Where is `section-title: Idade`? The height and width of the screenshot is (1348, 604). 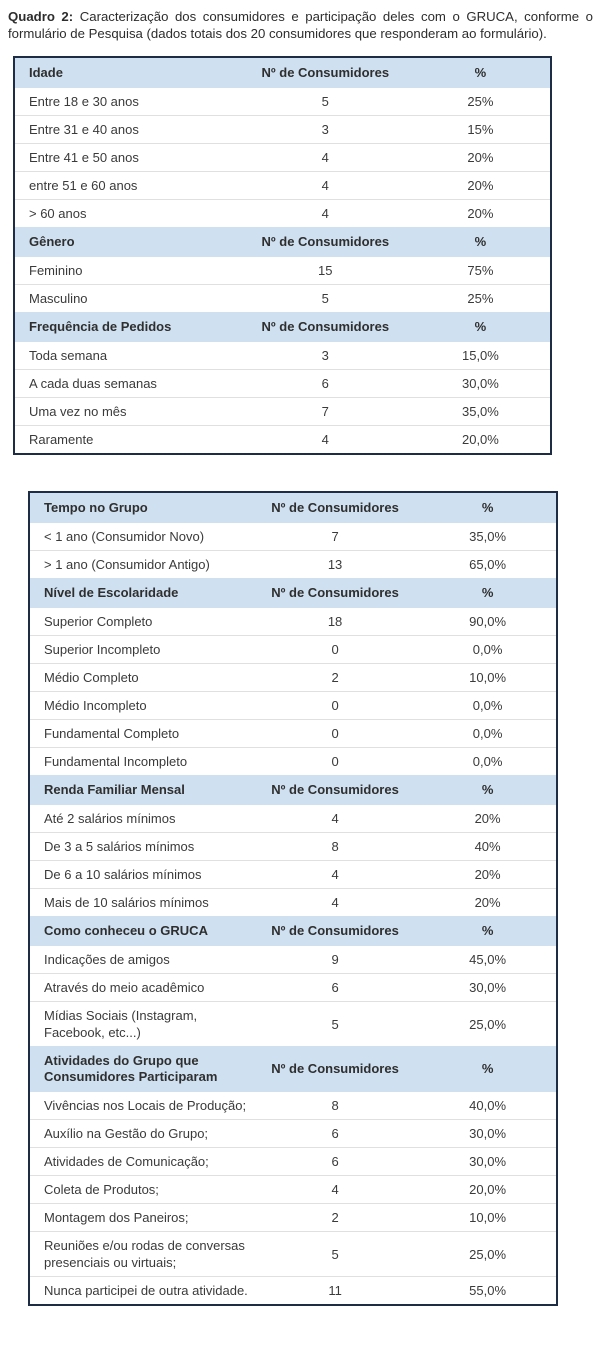 section-title: Idade is located at coordinates (46, 72).